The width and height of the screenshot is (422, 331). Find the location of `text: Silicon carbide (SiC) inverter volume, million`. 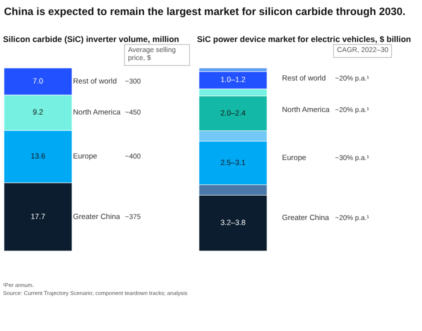

text: Silicon carbide (SiC) inverter volume, million is located at coordinates (91, 39).